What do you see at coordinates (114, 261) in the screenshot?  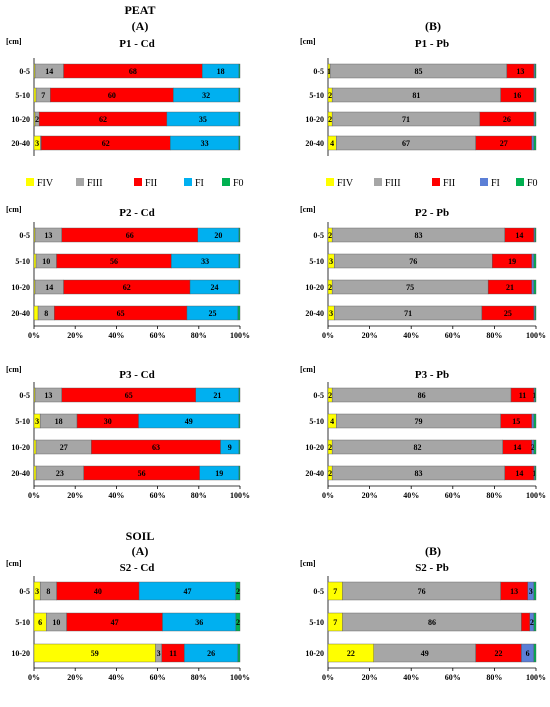 I see `data-label: 56` at bounding box center [114, 261].